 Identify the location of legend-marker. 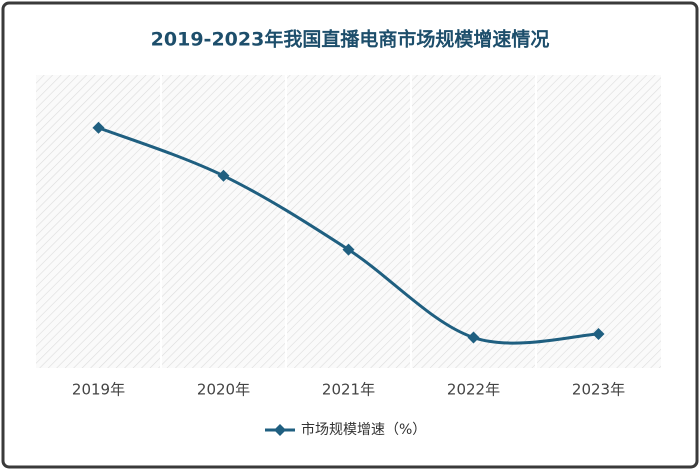
(280, 430).